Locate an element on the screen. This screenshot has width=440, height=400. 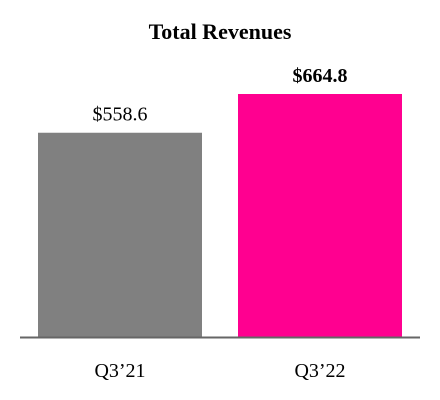
value-label: $664.8 is located at coordinates (320, 76).